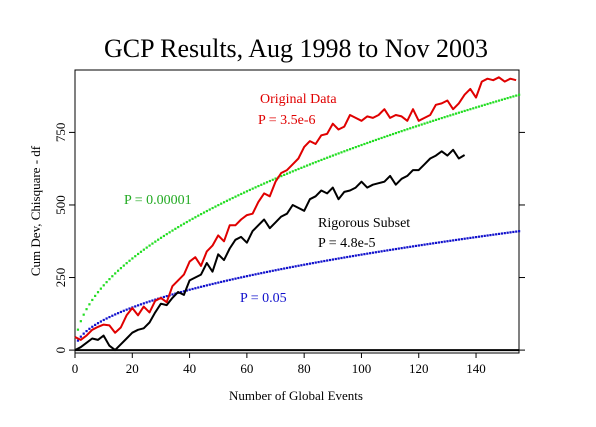  What do you see at coordinates (279, 364) in the screenshot?
I see `x-axis-ticks: 0 20 40 60 80 100 120 140` at bounding box center [279, 364].